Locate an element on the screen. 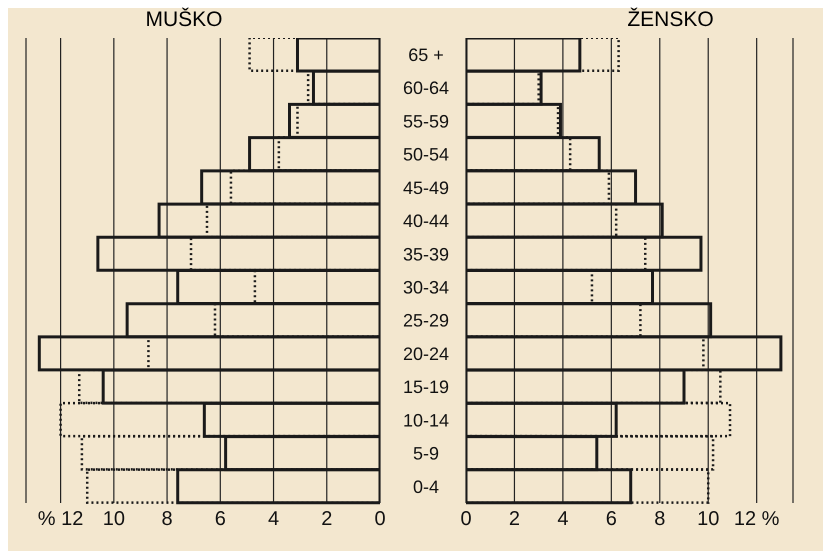  y-tick-label: 40-44 is located at coordinates (426, 221).